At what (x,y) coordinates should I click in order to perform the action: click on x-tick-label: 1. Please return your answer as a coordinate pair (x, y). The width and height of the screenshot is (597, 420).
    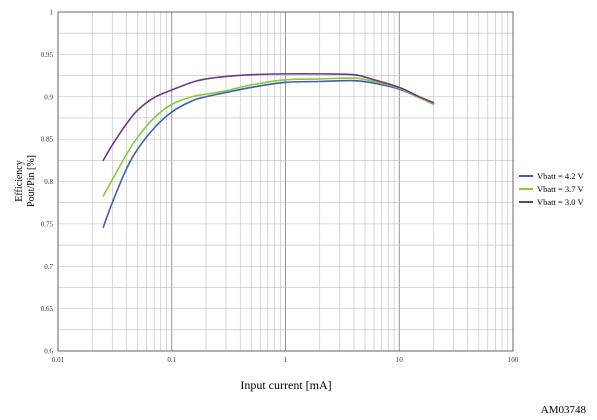
    Looking at the image, I should click on (286, 360).